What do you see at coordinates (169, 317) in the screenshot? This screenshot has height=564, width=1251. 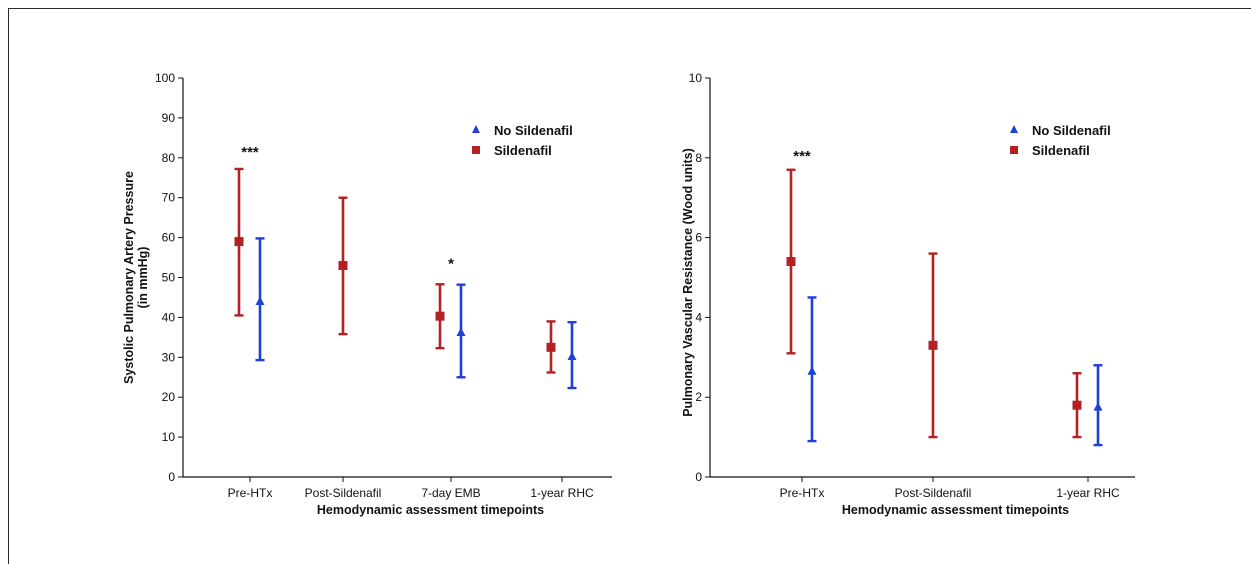 I see `y-tick-label: 40` at bounding box center [169, 317].